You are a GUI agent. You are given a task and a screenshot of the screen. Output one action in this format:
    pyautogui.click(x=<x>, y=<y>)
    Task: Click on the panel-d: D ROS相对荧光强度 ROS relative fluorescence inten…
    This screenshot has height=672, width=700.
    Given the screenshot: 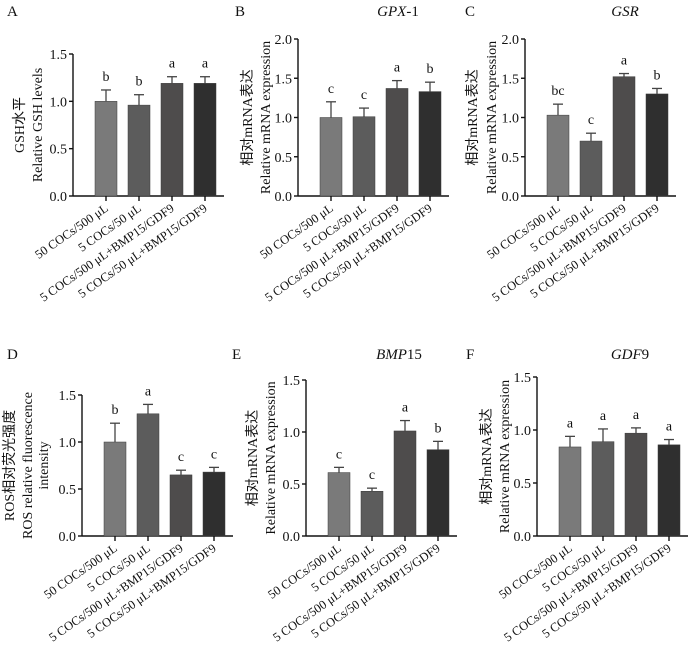 What is the action you would take?
    pyautogui.click(x=117, y=495)
    